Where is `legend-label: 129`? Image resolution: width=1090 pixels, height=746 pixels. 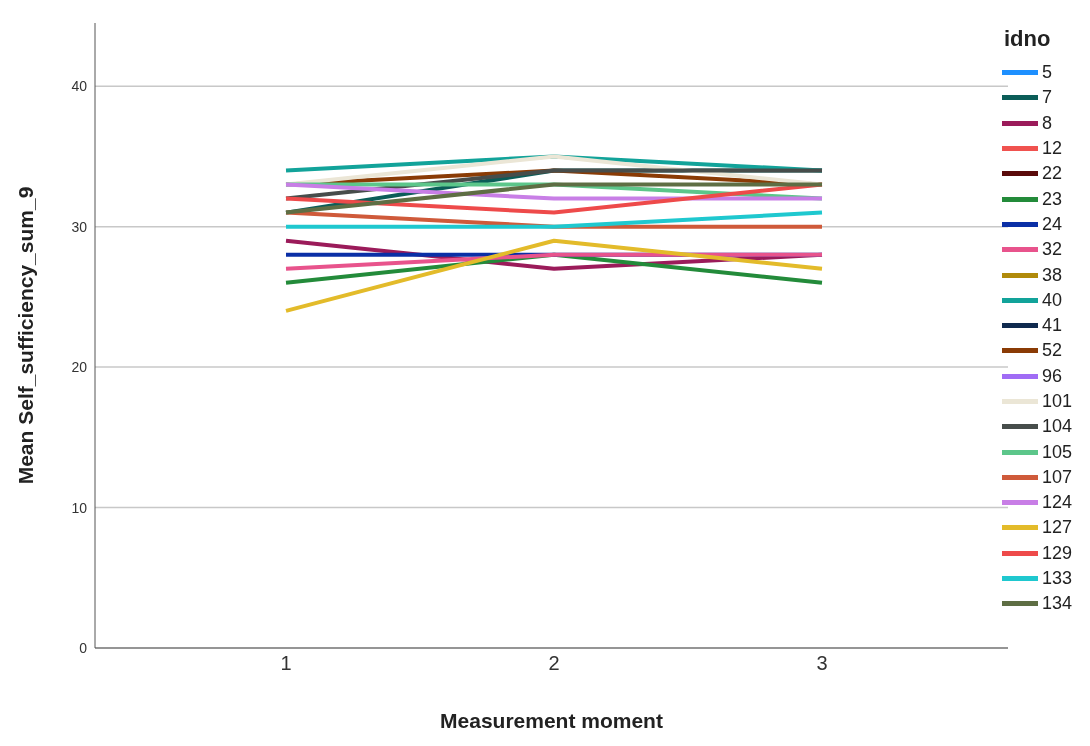 legend-label: 129 is located at coordinates (1057, 553).